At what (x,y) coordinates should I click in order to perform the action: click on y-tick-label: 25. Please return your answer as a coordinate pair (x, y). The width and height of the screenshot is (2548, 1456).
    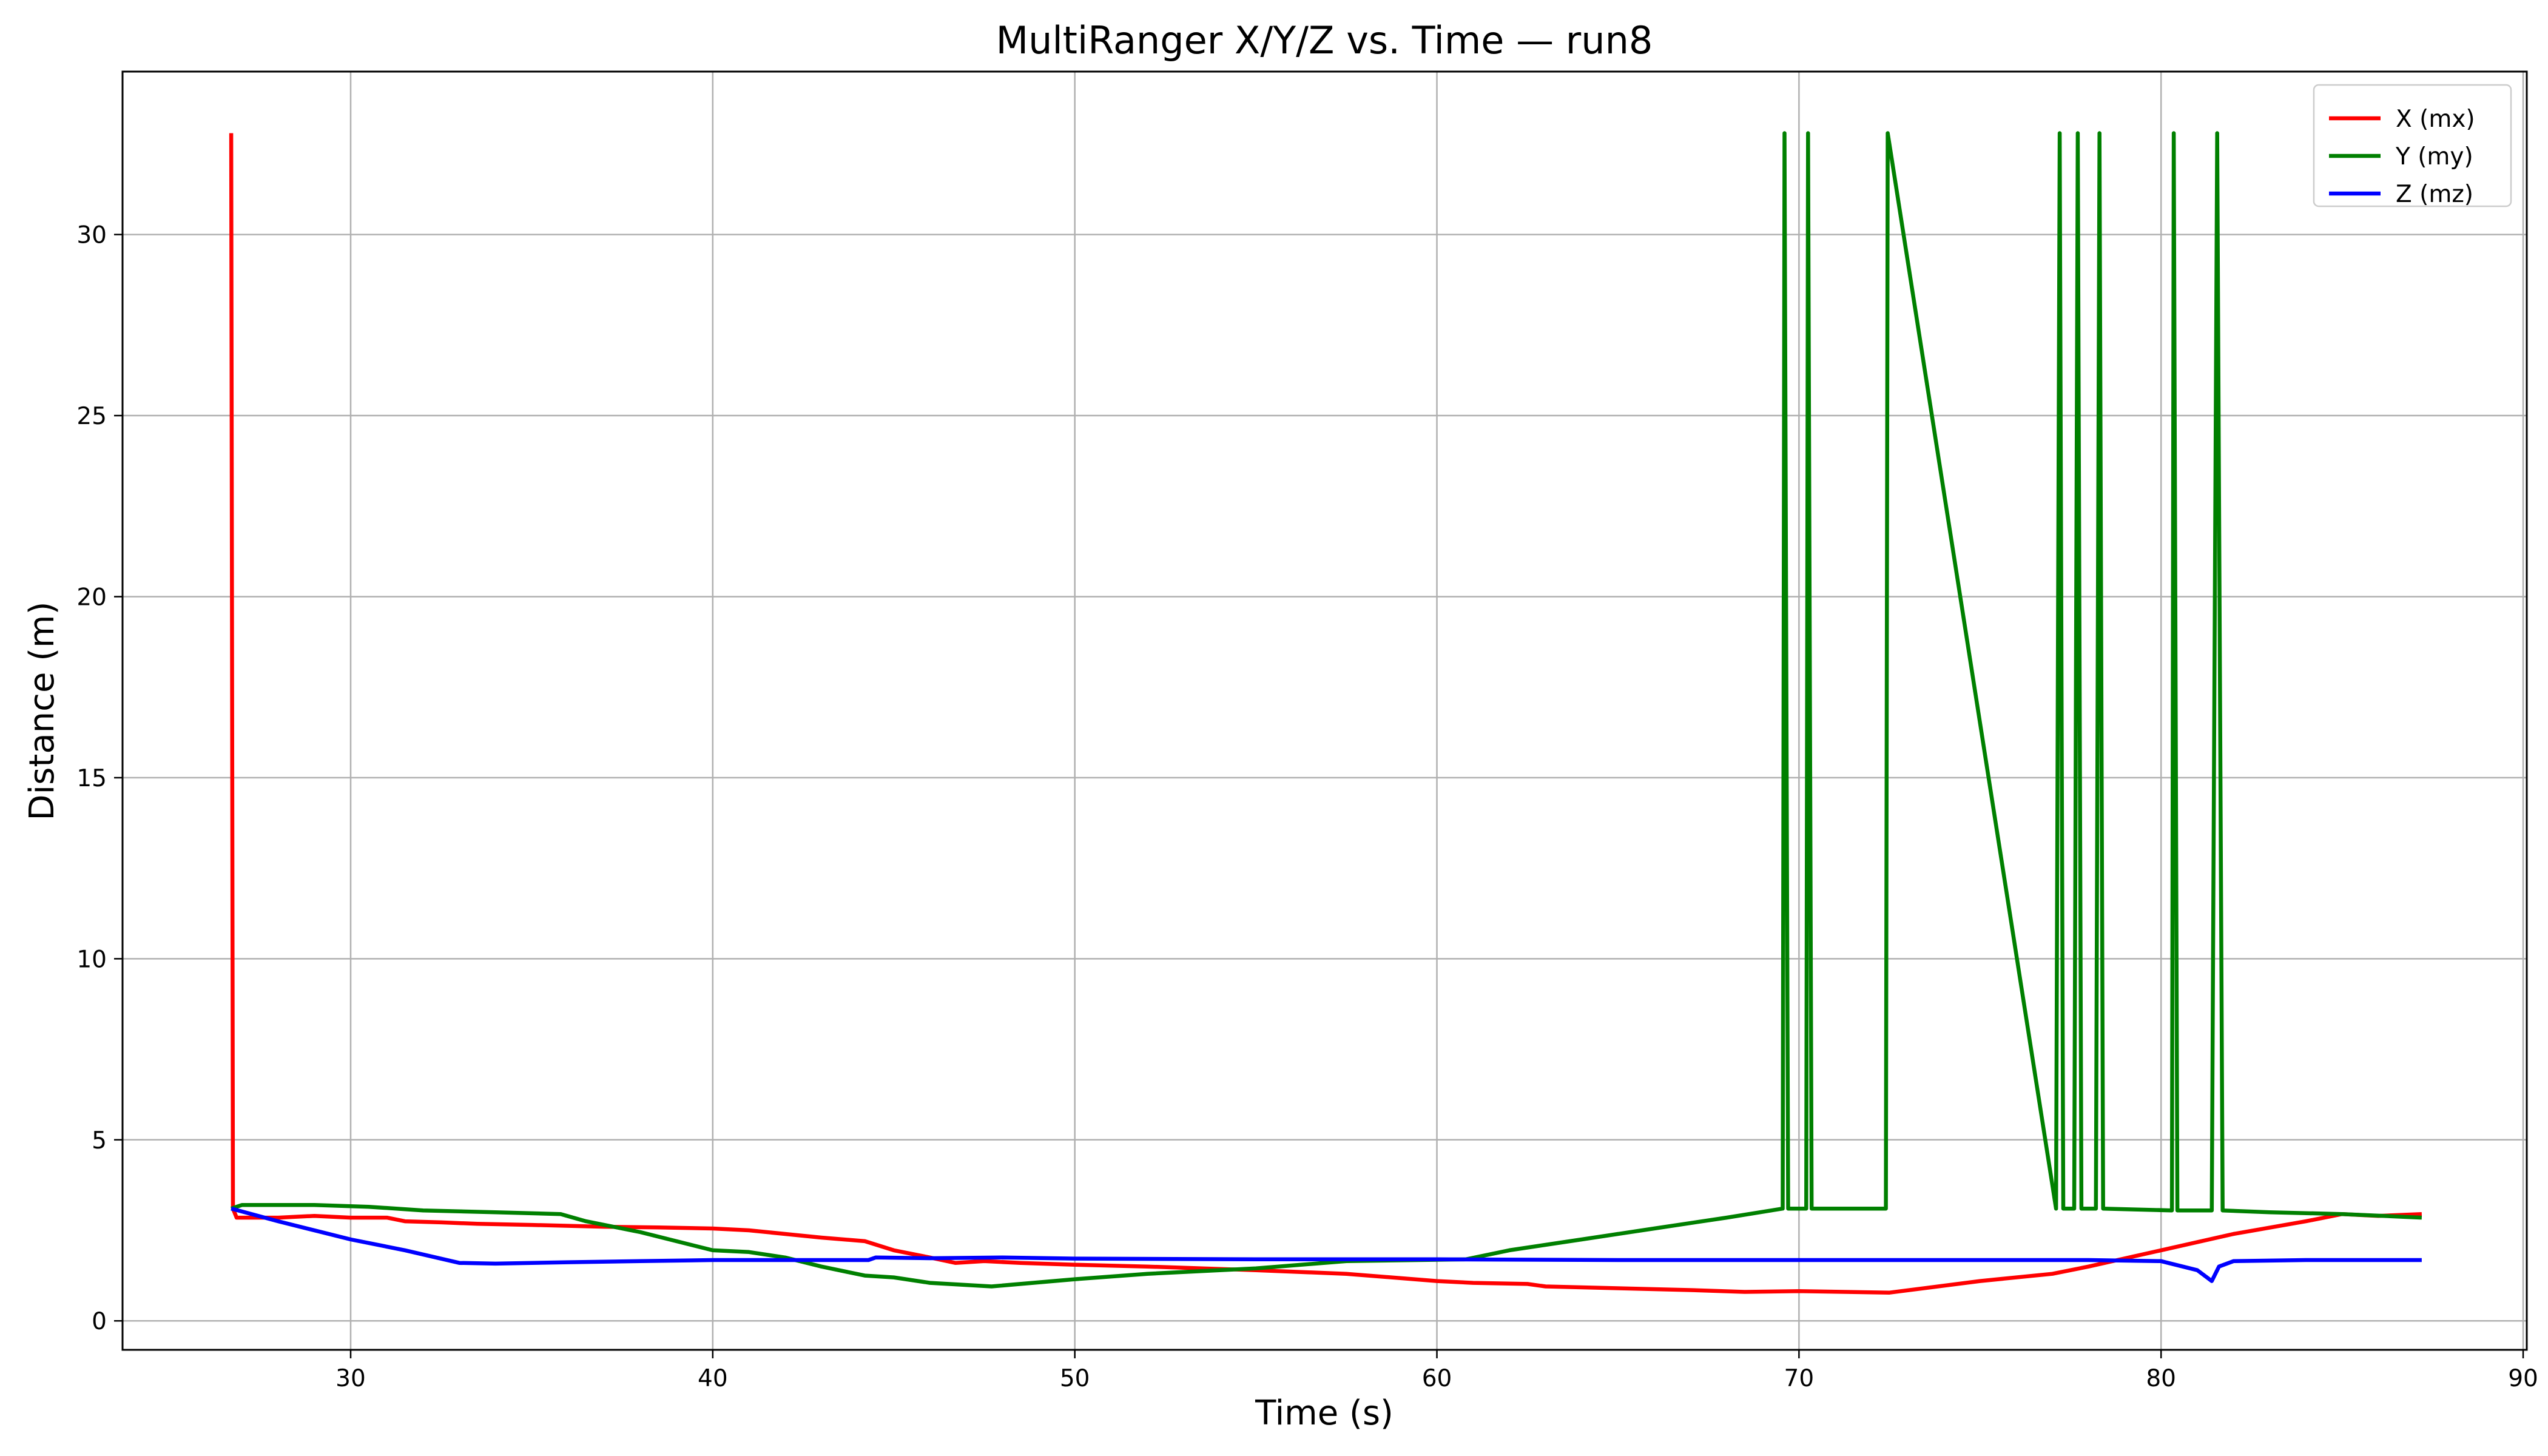
    Looking at the image, I should click on (91, 416).